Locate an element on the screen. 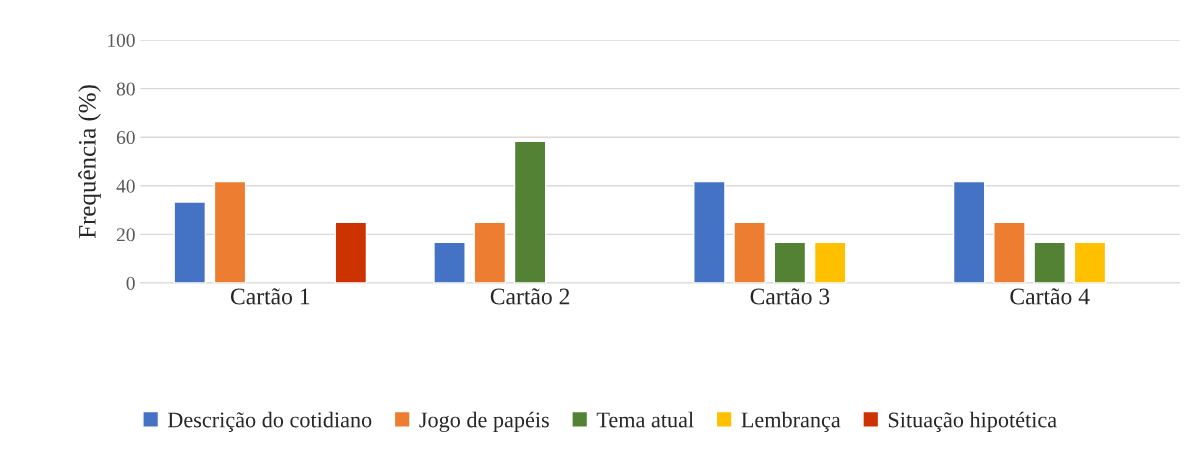  legend-label: Situação hipotética is located at coordinates (972, 421).